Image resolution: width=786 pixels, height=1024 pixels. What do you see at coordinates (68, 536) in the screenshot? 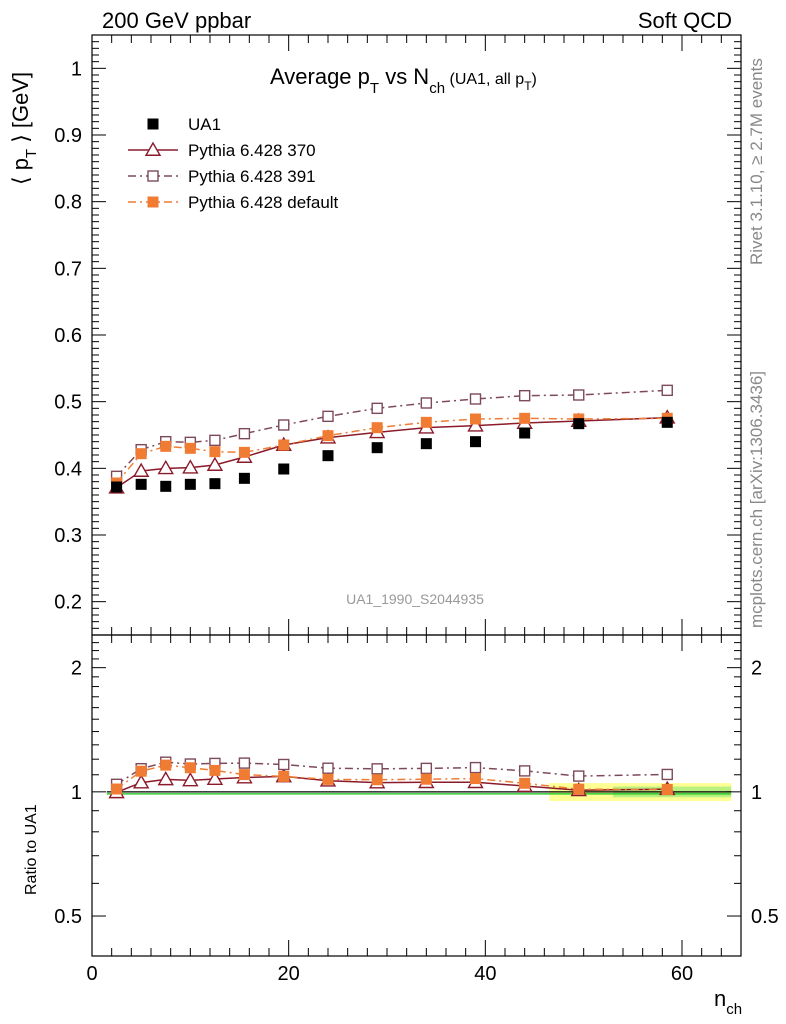
I see `main-y-tick-label: 0.3` at bounding box center [68, 536].